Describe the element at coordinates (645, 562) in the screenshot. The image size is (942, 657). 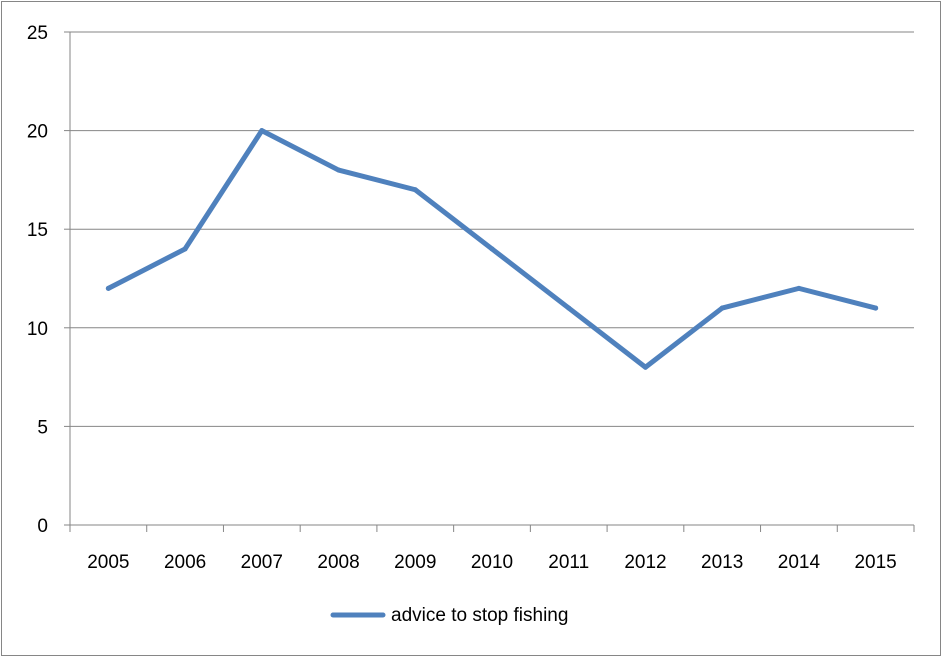
I see `x-tick-label: 2012` at that location.